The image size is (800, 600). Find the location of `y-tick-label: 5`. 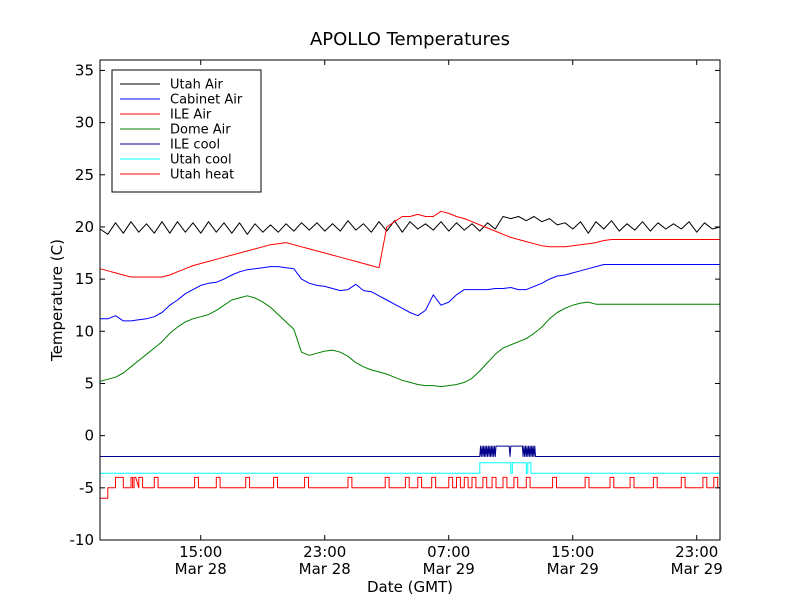

y-tick-label: 5 is located at coordinates (89, 383).